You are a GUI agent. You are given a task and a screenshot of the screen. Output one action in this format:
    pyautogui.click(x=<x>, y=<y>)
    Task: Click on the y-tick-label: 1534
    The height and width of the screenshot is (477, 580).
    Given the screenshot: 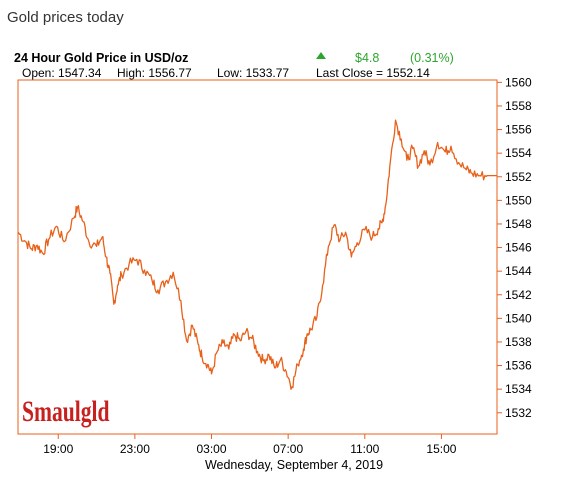 What is the action you would take?
    pyautogui.click(x=518, y=389)
    